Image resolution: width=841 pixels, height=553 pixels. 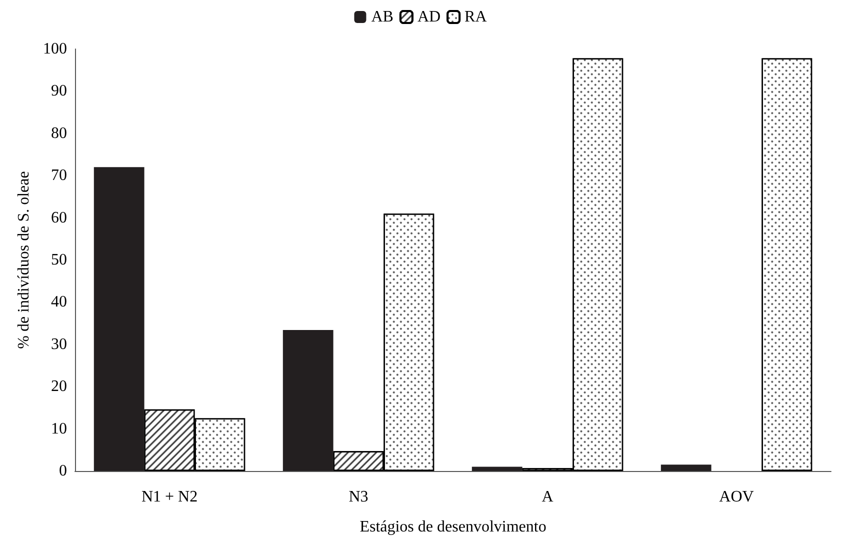 What do you see at coordinates (358, 497) in the screenshot?
I see `x-tick-label: N3` at bounding box center [358, 497].